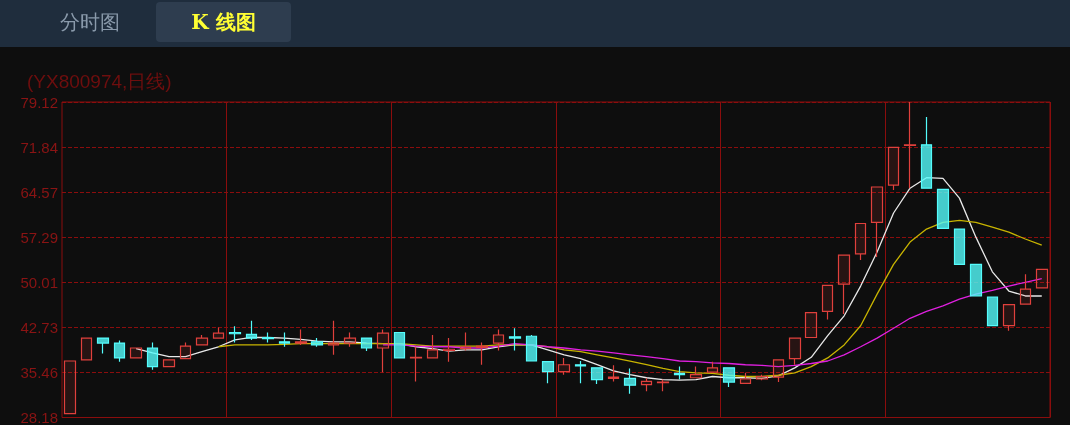 Image resolution: width=1070 pixels, height=425 pixels. What do you see at coordinates (39, 102) in the screenshot?
I see `y-tick-label: 79.12` at bounding box center [39, 102].